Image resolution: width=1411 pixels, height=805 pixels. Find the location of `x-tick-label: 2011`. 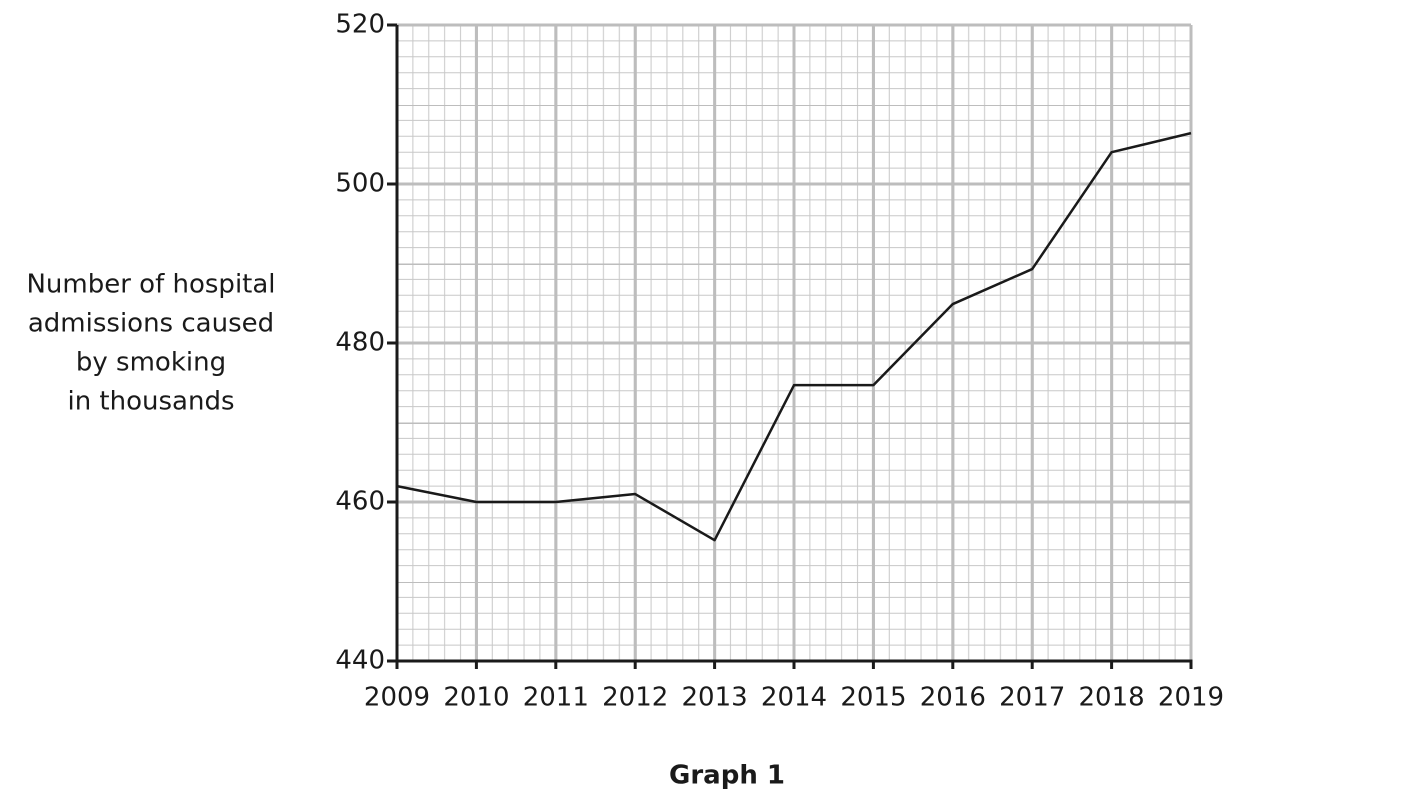

x-tick-label: 2011 is located at coordinates (556, 698).